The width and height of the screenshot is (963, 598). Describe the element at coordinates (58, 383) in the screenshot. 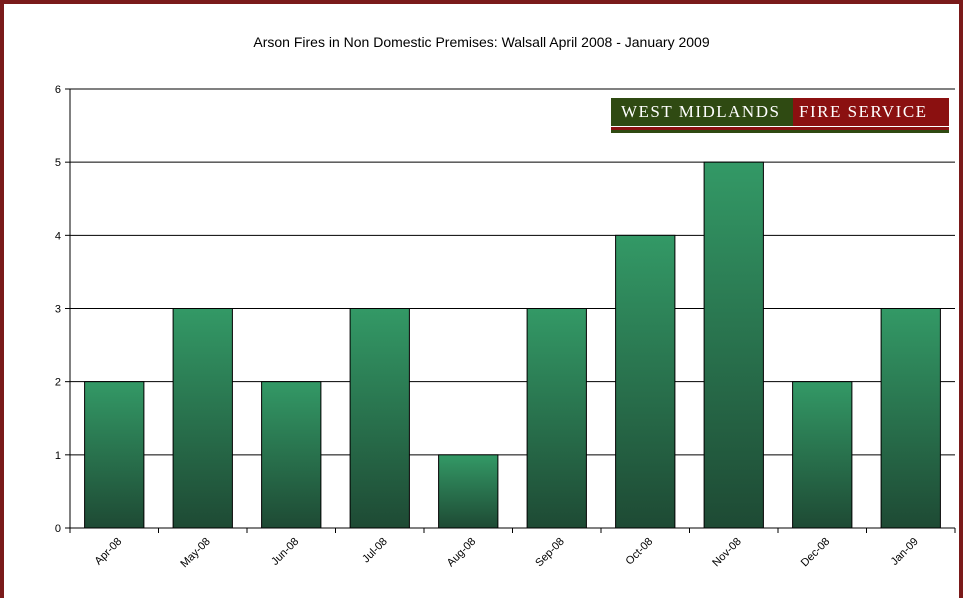

I see `y-tick-label-2: 2` at that location.